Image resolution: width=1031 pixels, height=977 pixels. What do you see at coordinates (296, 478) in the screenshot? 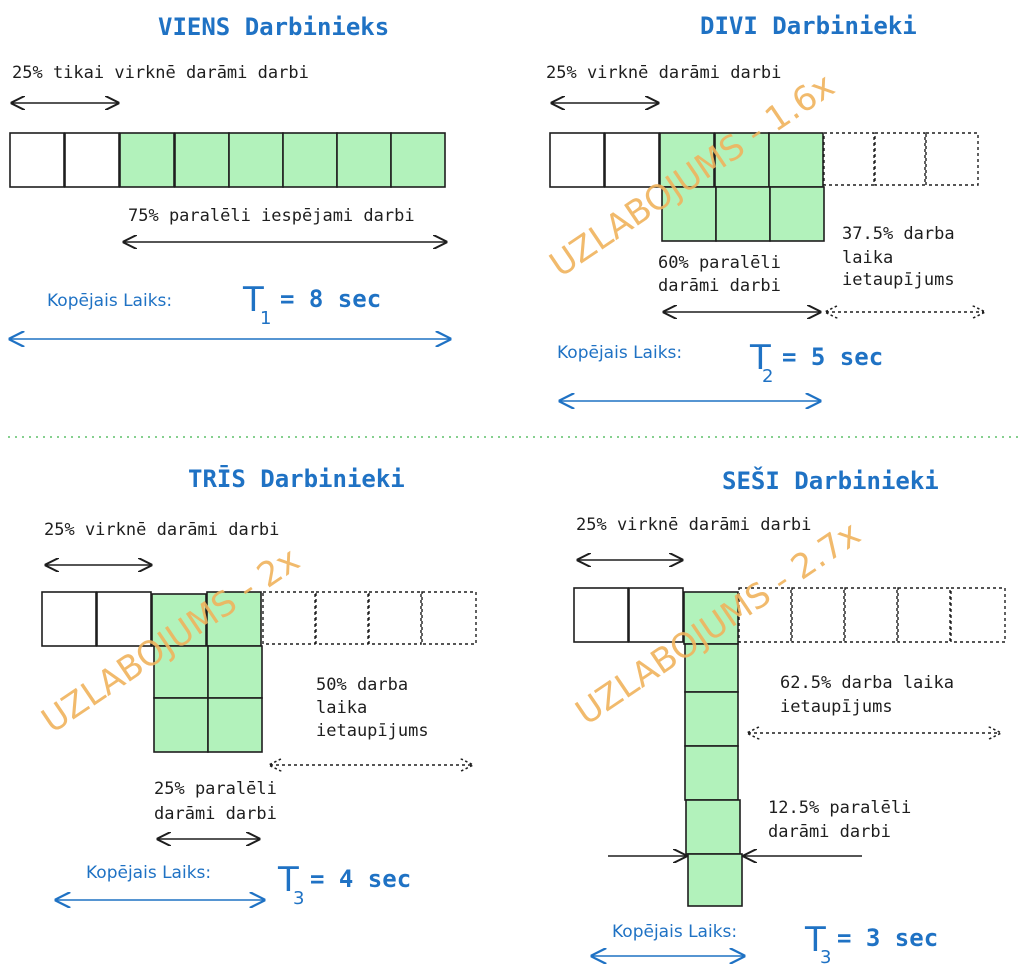
I see `panel-three-title: TRĪS Darbinieki` at bounding box center [296, 478].